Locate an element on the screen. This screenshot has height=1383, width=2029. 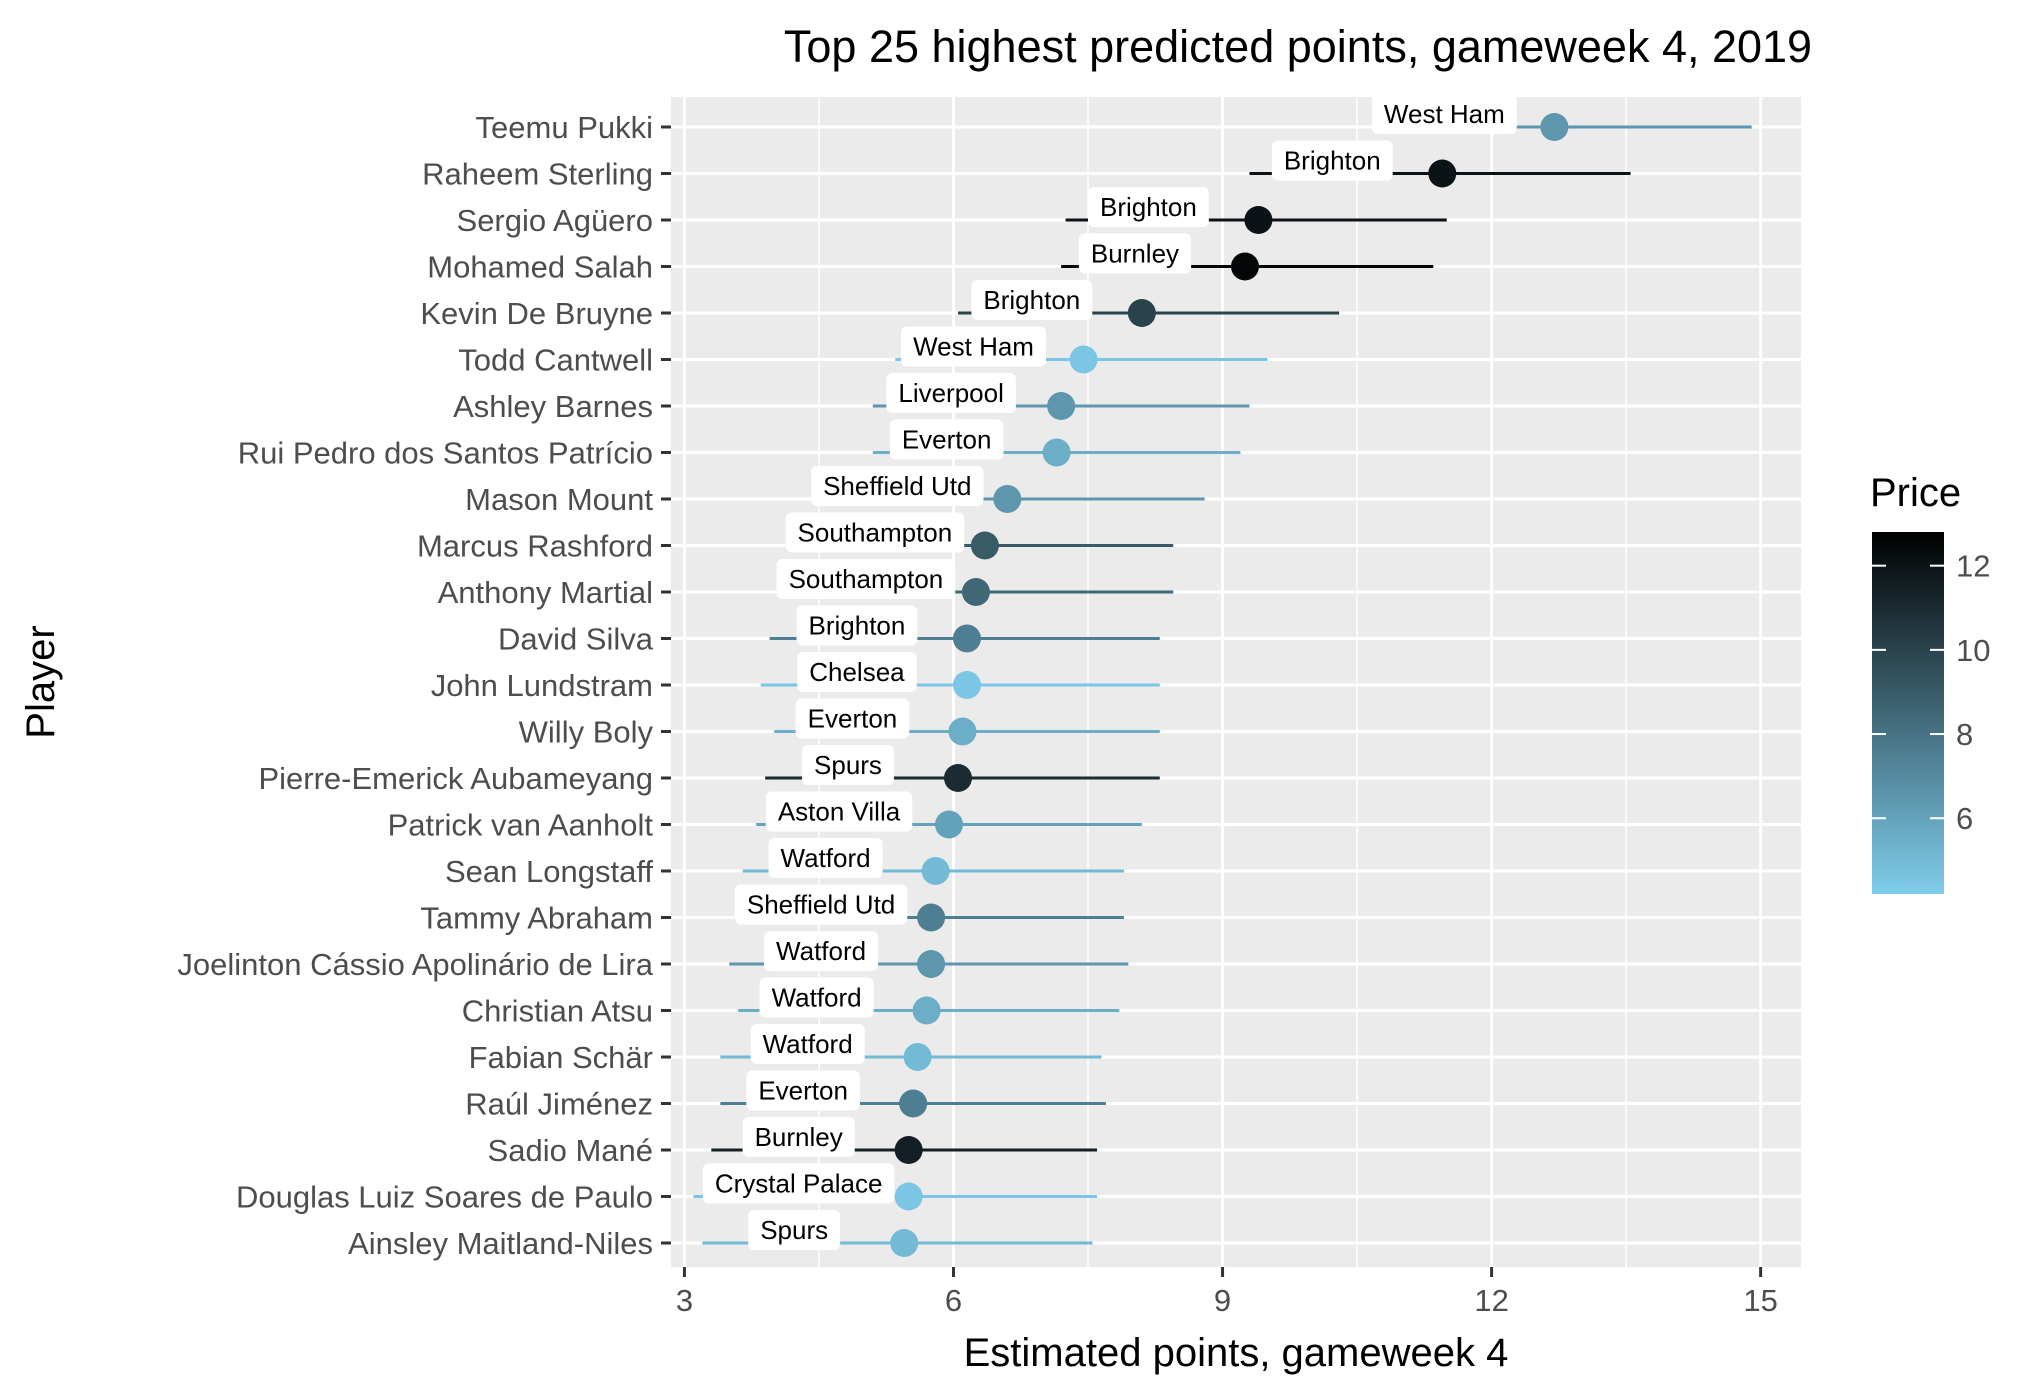
opponent-label: Liverpool is located at coordinates (951, 393).